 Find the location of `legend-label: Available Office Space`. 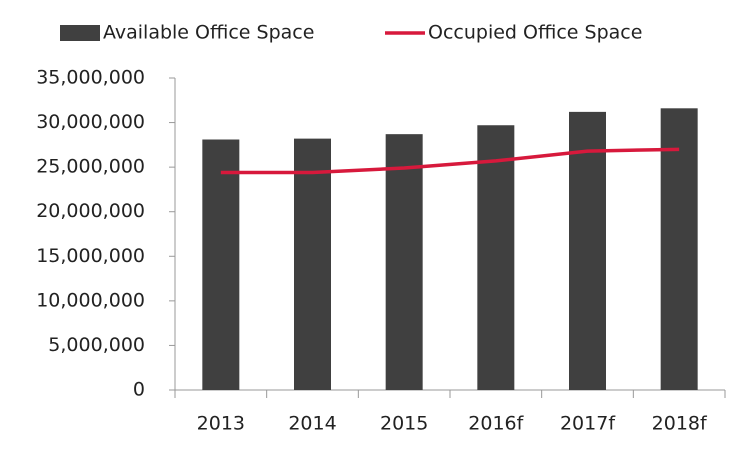

legend-label: Available Office Space is located at coordinates (208, 33).